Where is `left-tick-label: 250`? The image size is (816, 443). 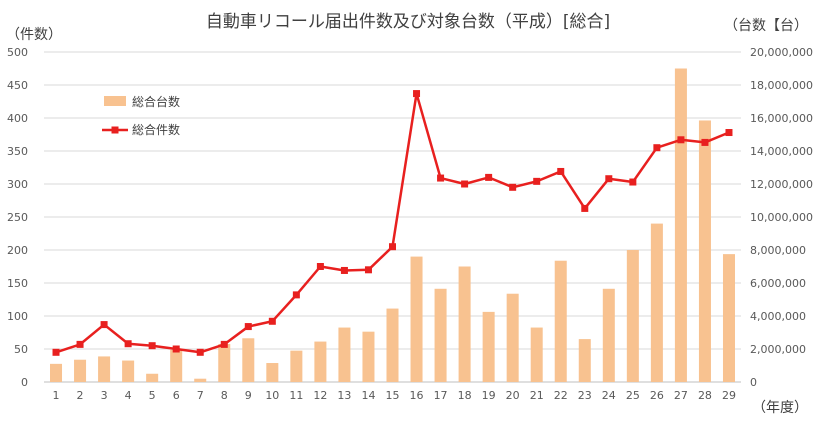
left-tick-label: 250 is located at coordinates (17, 217).